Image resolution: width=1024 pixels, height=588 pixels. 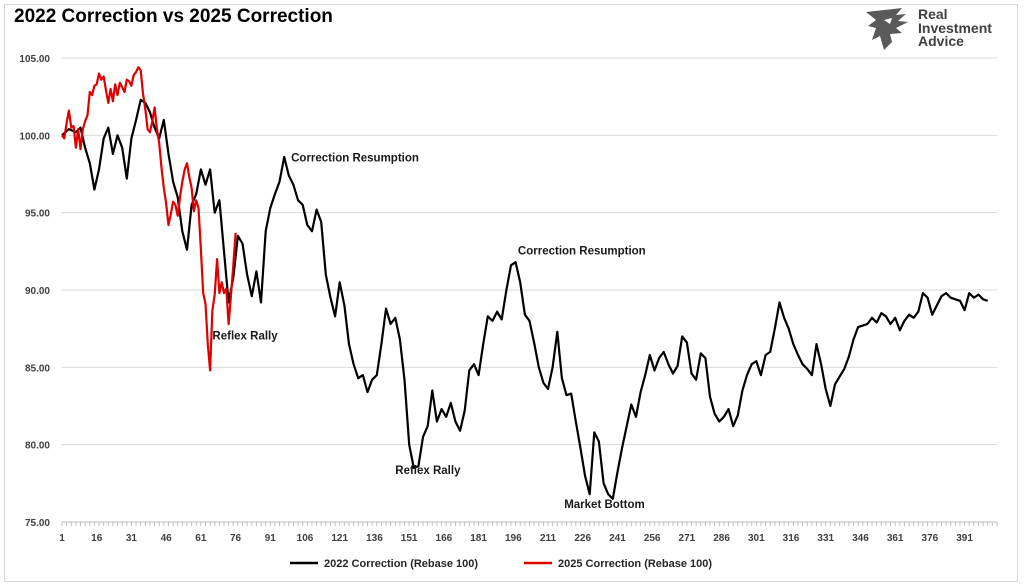 I want to click on x-tick-label: 226, so click(x=582, y=538).